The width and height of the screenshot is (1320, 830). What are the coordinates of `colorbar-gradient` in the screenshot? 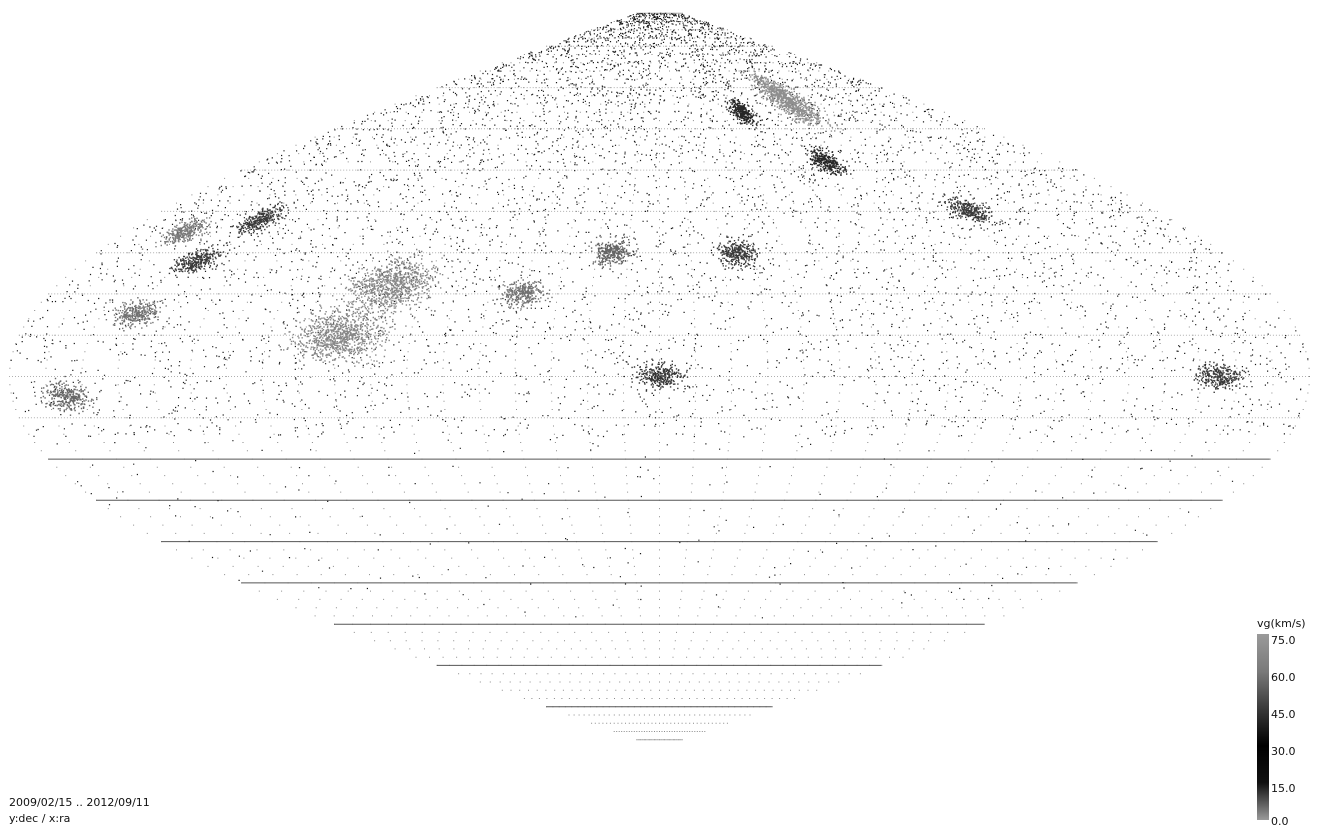 It's located at (1263, 727).